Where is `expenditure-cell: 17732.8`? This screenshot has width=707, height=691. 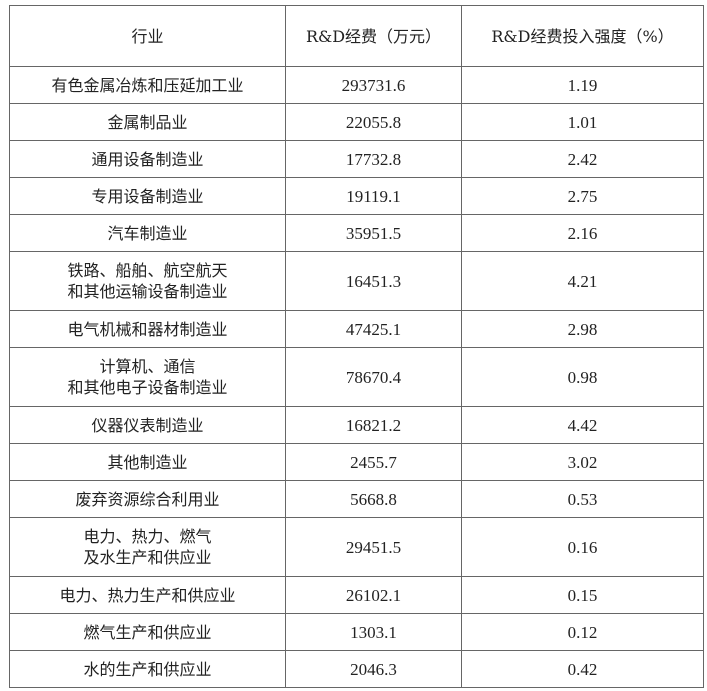
expenditure-cell: 17732.8 is located at coordinates (373, 159).